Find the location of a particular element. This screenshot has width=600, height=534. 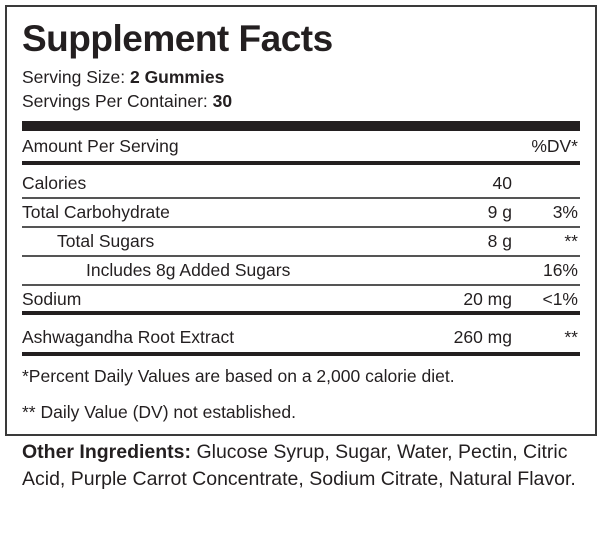

footnote-not-established: ** Daily Value (DV) not established. is located at coordinates (159, 412).